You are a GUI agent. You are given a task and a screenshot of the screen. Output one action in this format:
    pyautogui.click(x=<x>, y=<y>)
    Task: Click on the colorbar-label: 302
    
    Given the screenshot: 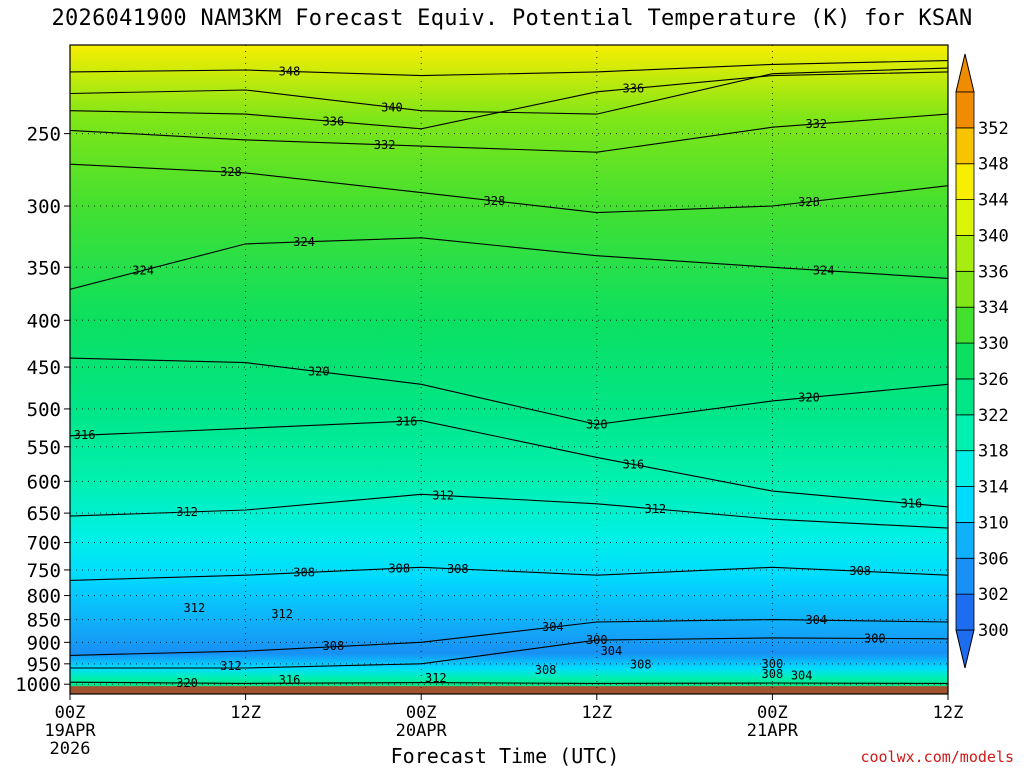 What is the action you would take?
    pyautogui.click(x=993, y=595)
    